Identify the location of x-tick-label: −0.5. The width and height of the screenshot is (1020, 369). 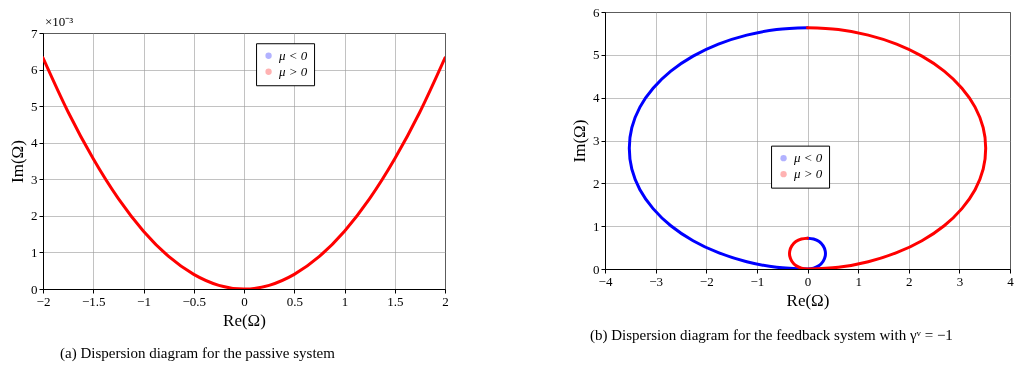
(194, 301).